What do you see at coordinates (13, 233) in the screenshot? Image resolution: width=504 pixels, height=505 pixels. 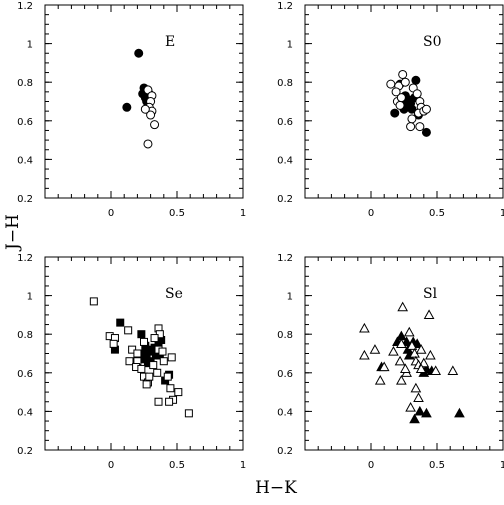 I see `y-axis-title: J−H` at bounding box center [13, 233].